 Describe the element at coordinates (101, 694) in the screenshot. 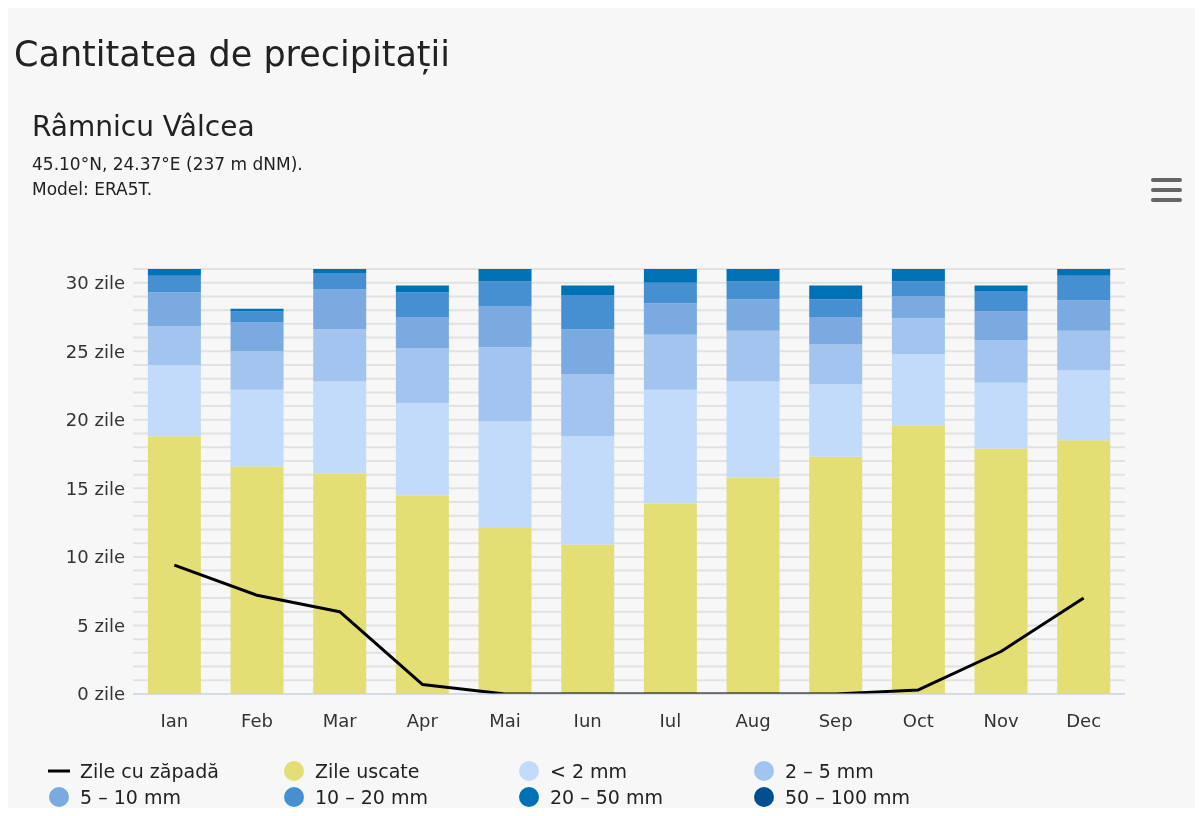

I see `y-tick-label: 0 zile` at that location.